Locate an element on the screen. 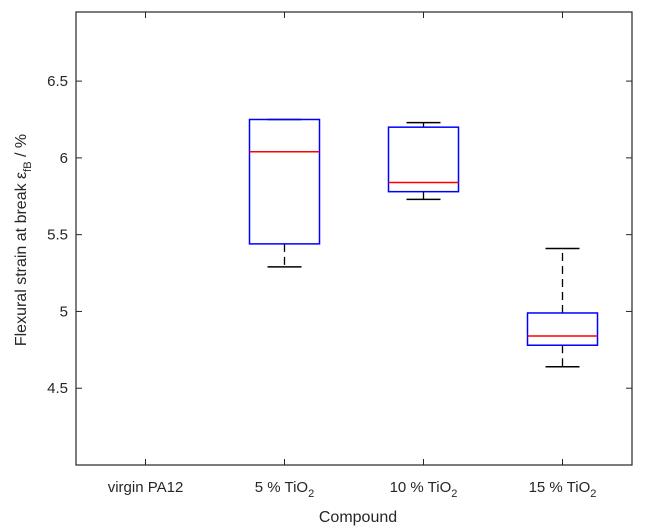 This screenshot has width=646, height=528. y-tick-label: 5.5 is located at coordinates (57, 235).